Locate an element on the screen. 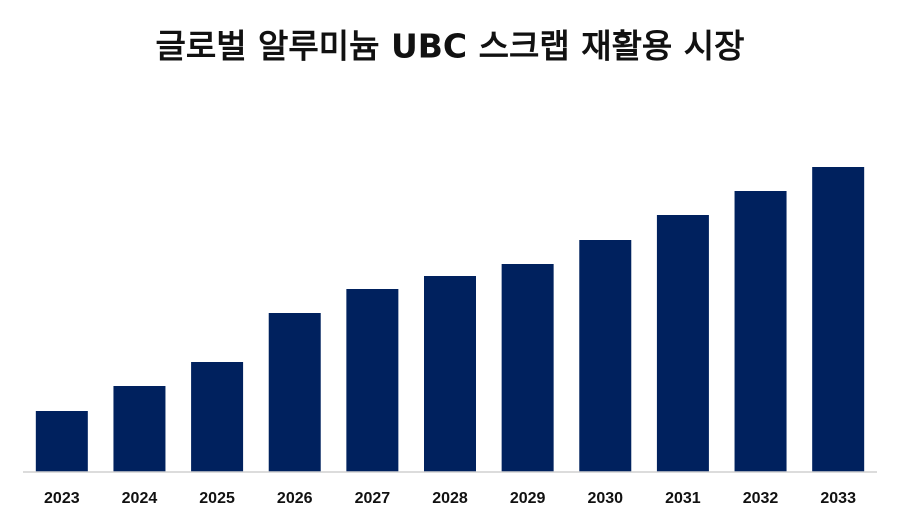  x-tick-label: 2023 is located at coordinates (62, 498).